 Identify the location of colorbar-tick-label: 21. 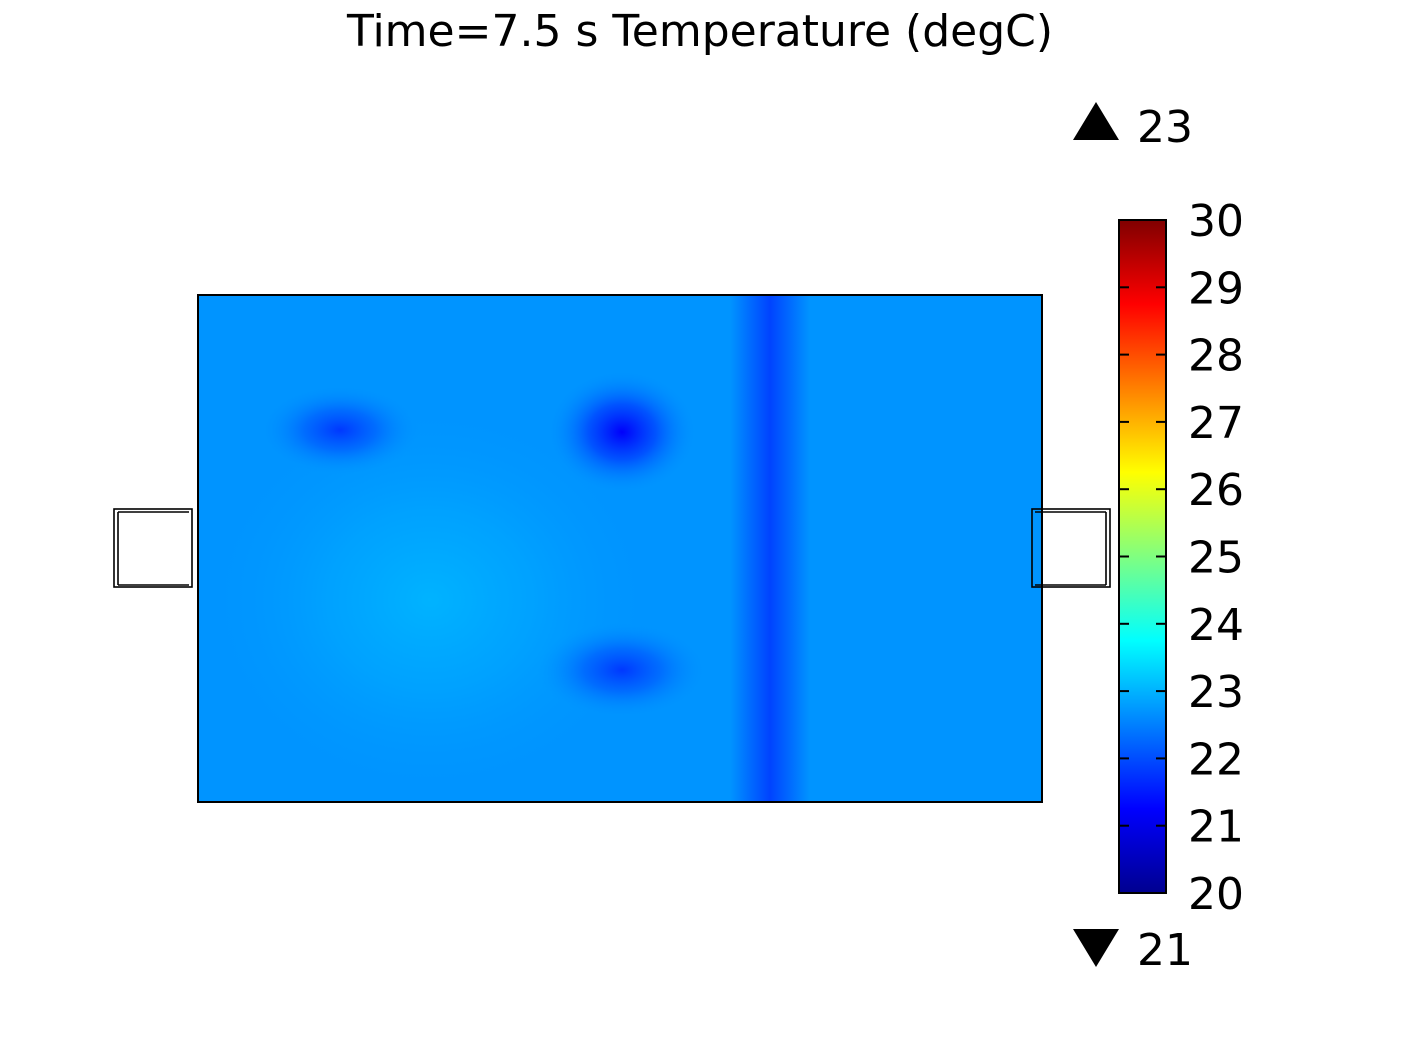
(1216, 827).